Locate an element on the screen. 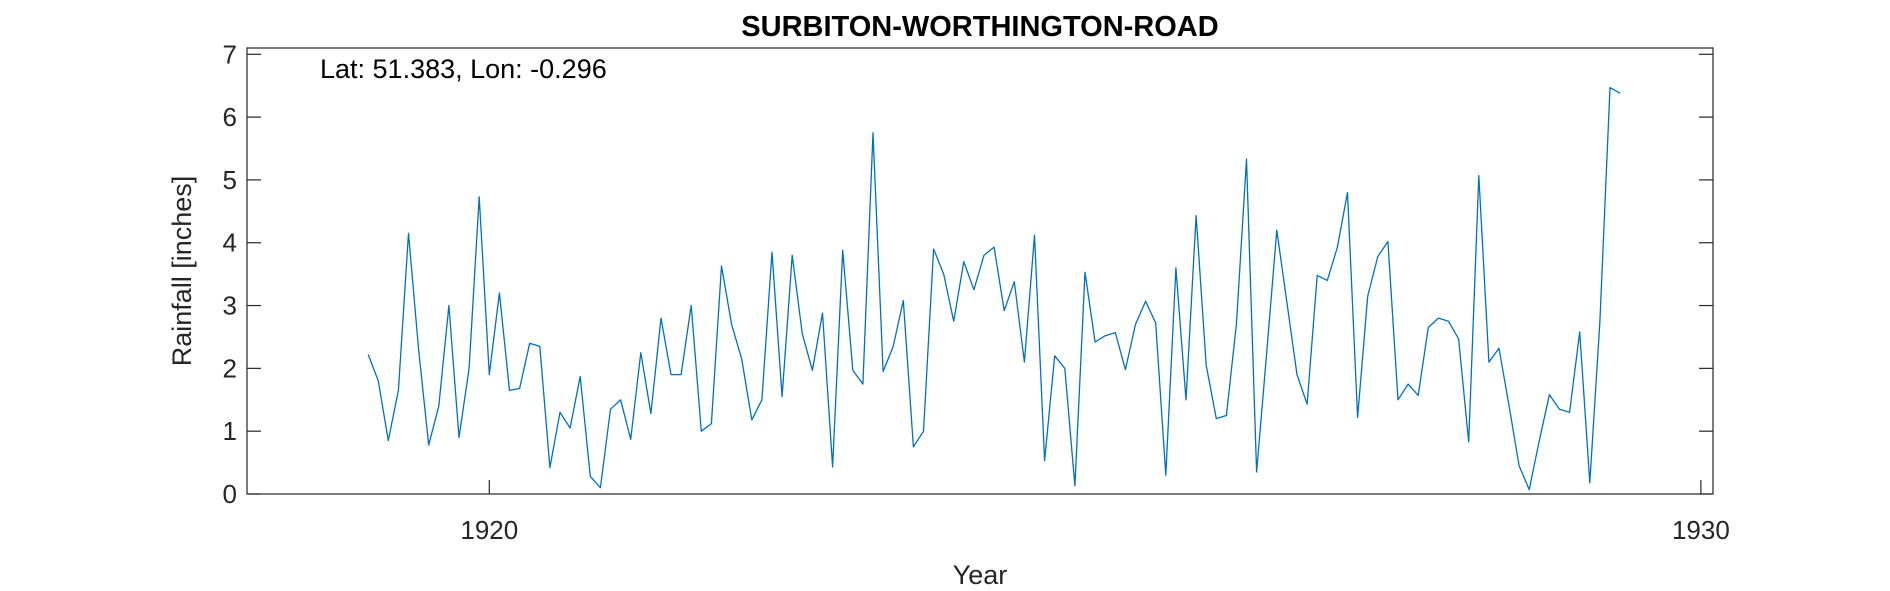 This screenshot has width=1890, height=591. location-annotation: Lat: 51.383, Lon: -0.296 is located at coordinates (463, 69).